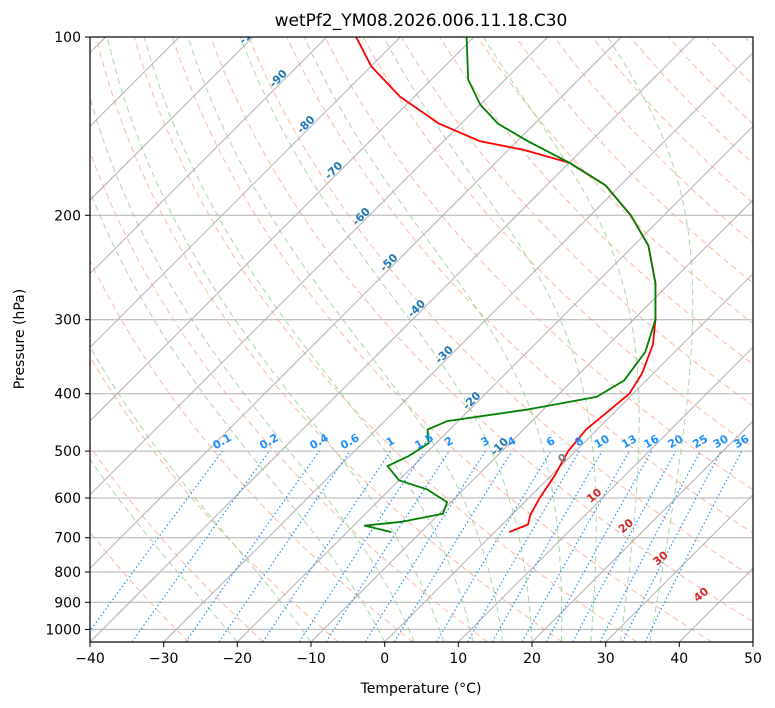  I want to click on y-tick-label: 500, so click(67, 452).